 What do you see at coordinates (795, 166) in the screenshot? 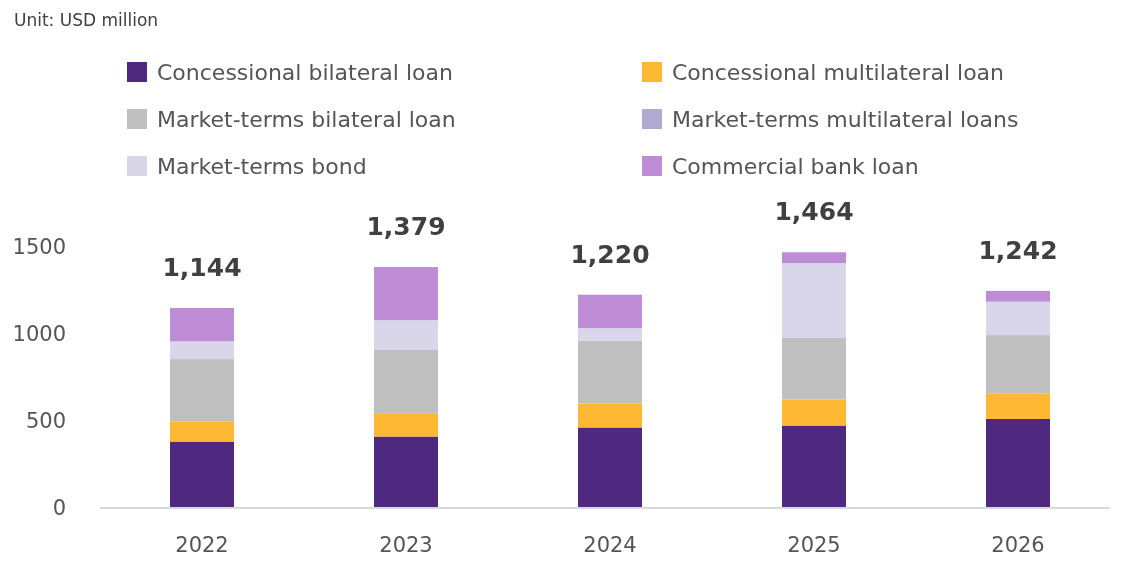
I see `legend-label: Commercial bank loan` at bounding box center [795, 166].